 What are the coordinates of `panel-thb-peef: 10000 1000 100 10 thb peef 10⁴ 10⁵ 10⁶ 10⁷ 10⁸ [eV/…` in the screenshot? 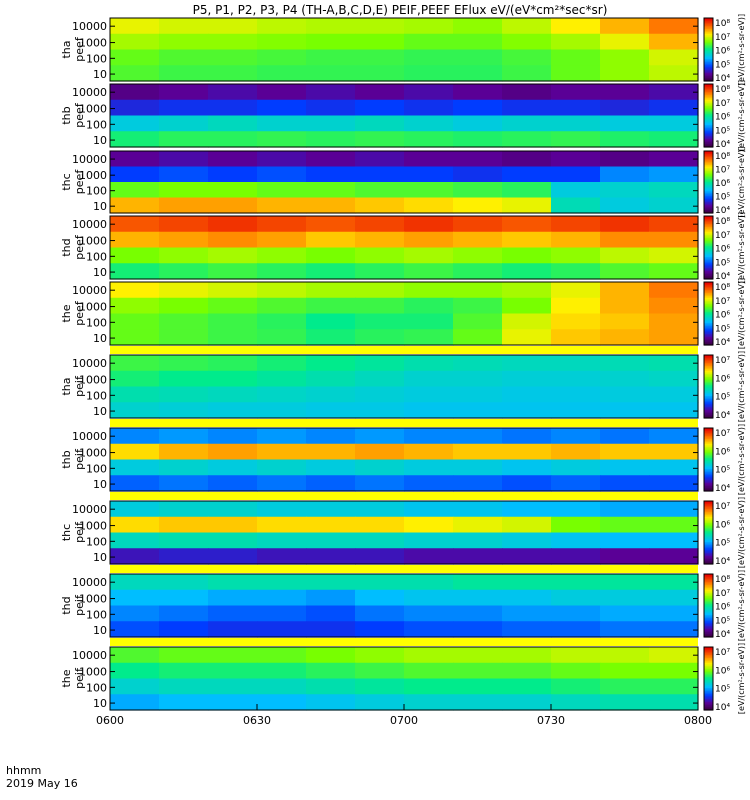 It's located at (403, 115).